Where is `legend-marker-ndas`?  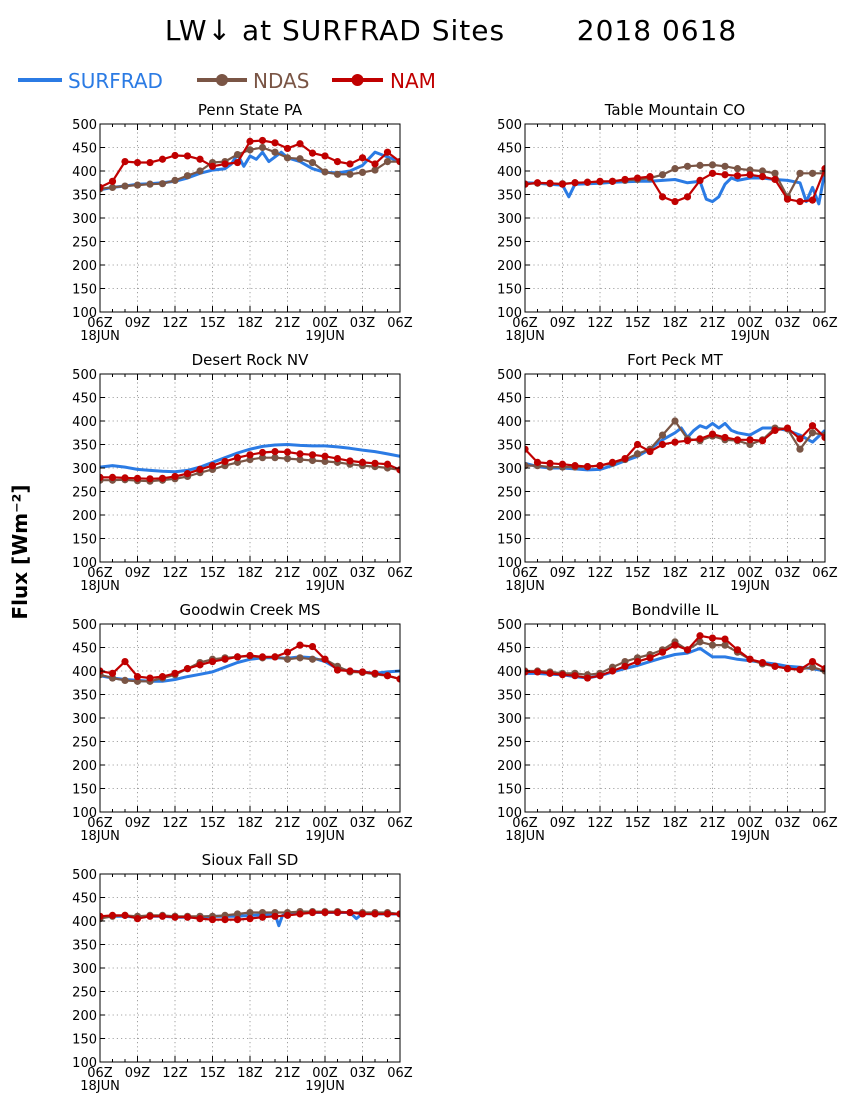 legend-marker-ndas is located at coordinates (222, 80).